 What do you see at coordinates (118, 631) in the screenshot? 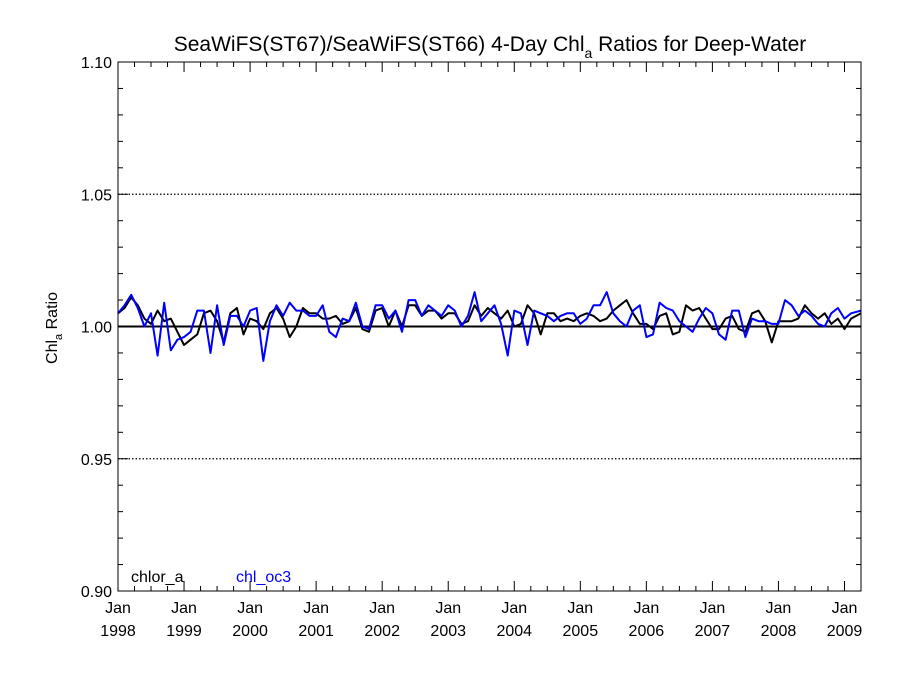
I see `x-tick-year-0: 1998` at bounding box center [118, 631].